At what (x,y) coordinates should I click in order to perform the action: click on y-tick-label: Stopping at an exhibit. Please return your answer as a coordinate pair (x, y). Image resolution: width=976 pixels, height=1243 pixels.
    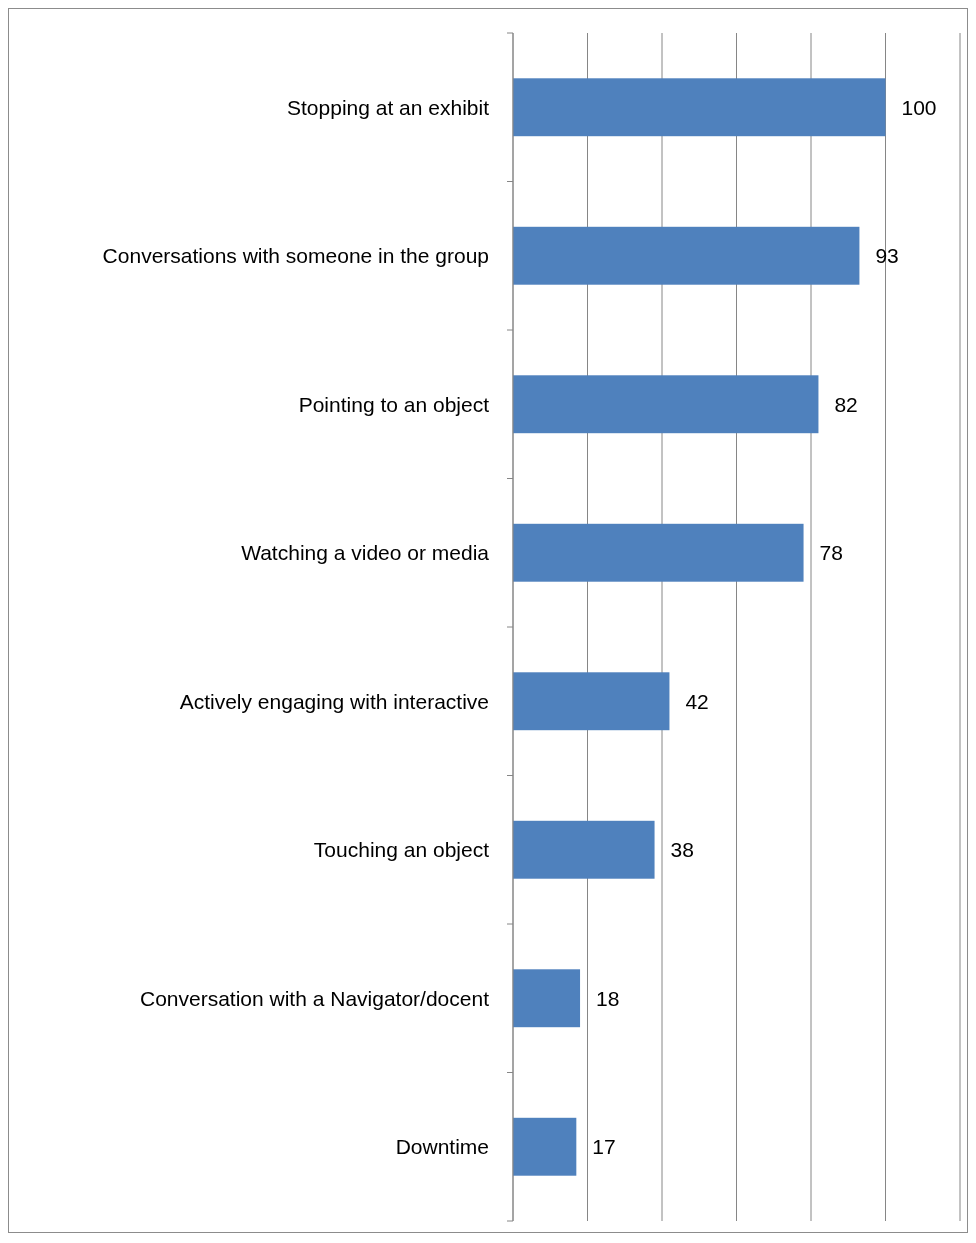
    Looking at the image, I should click on (388, 107).